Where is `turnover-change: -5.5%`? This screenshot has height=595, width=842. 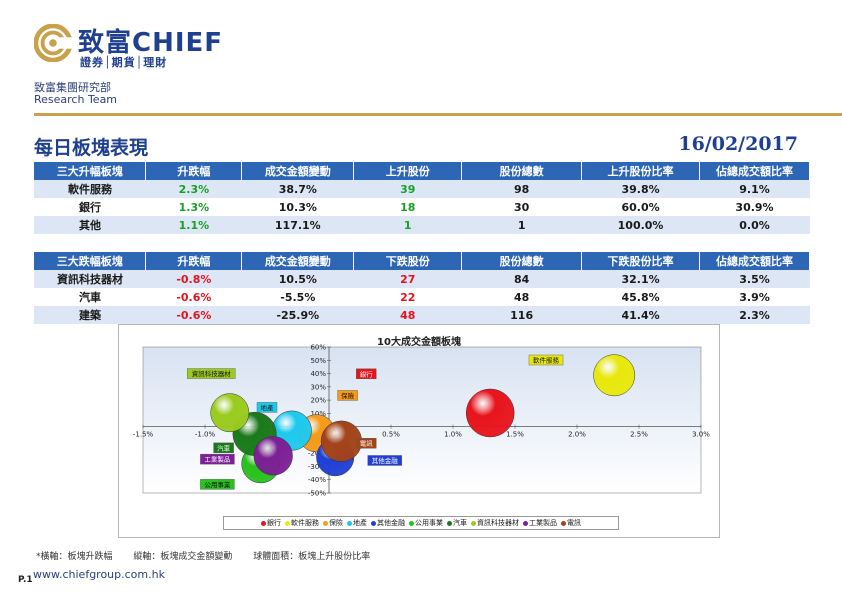
turnover-change: -5.5% is located at coordinates (297, 297).